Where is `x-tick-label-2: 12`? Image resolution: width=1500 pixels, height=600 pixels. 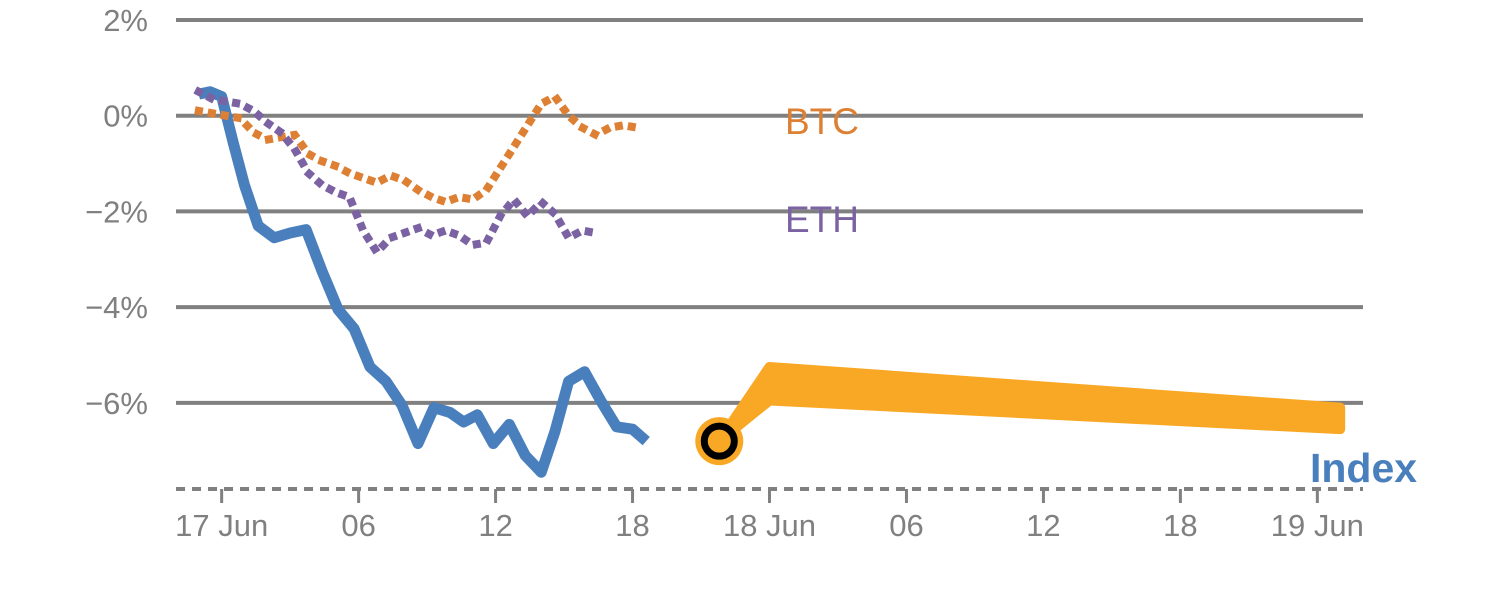
x-tick-label-2: 12 is located at coordinates (495, 525).